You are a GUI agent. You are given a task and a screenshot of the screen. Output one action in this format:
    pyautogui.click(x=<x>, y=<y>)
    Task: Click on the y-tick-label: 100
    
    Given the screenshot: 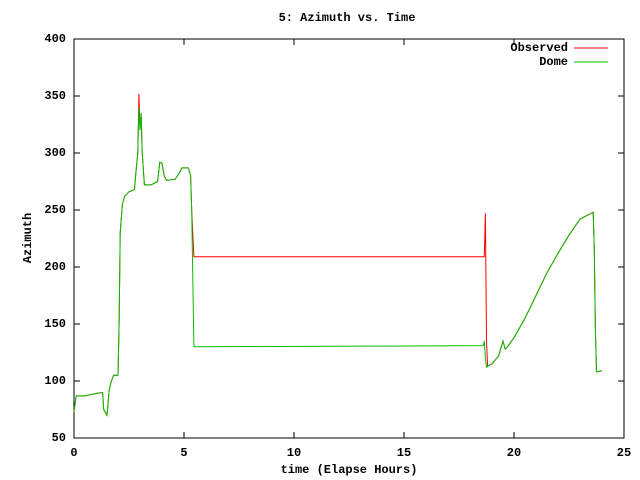 What is the action you would take?
    pyautogui.click(x=55, y=381)
    